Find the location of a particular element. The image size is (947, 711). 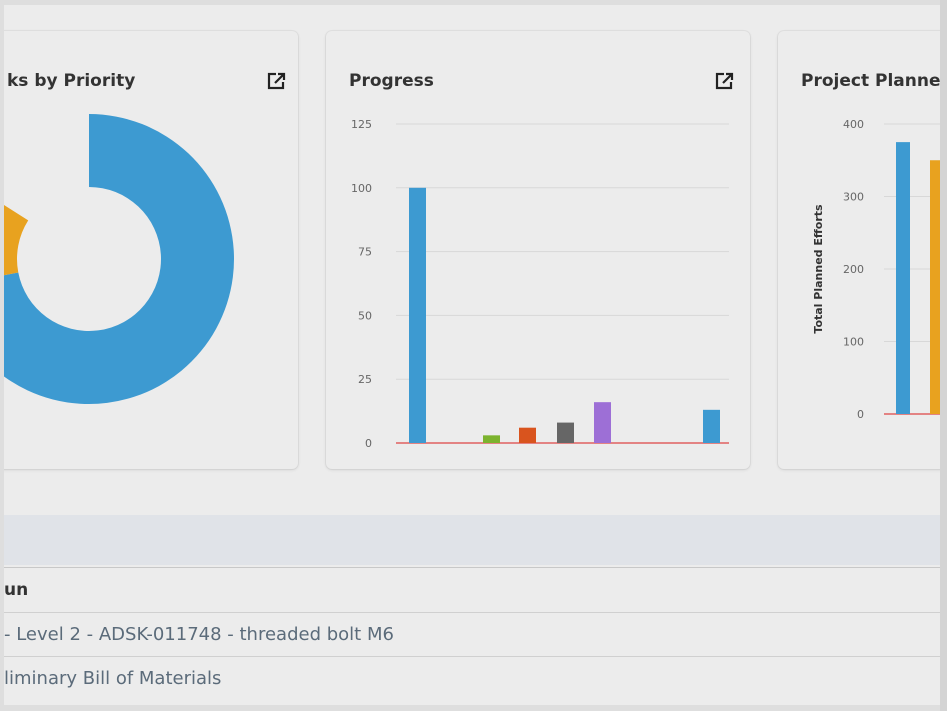

progress-card-title: Progress is located at coordinates (391, 81).